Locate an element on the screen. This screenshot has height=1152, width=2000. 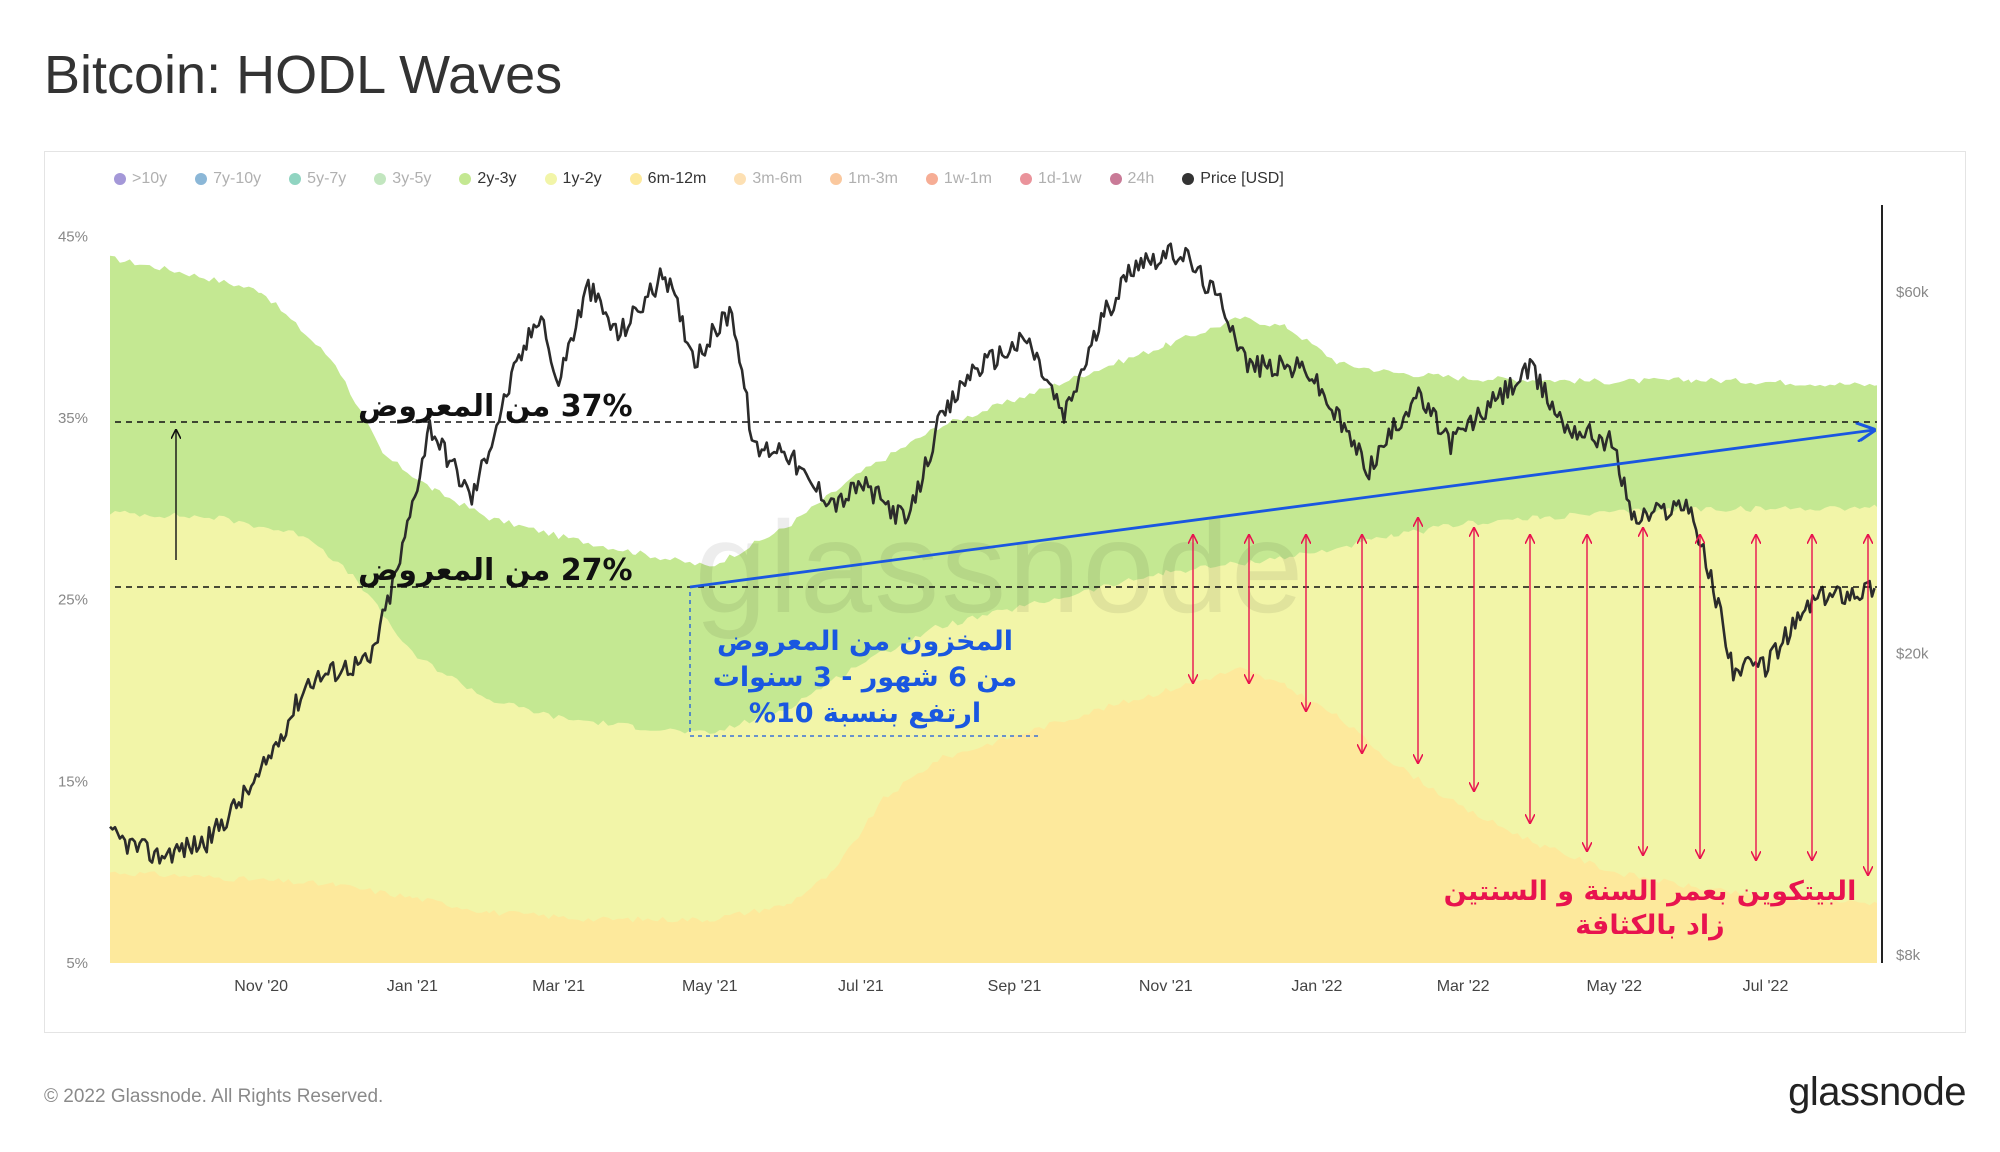
legend-label: 1y-2y is located at coordinates (582, 178).